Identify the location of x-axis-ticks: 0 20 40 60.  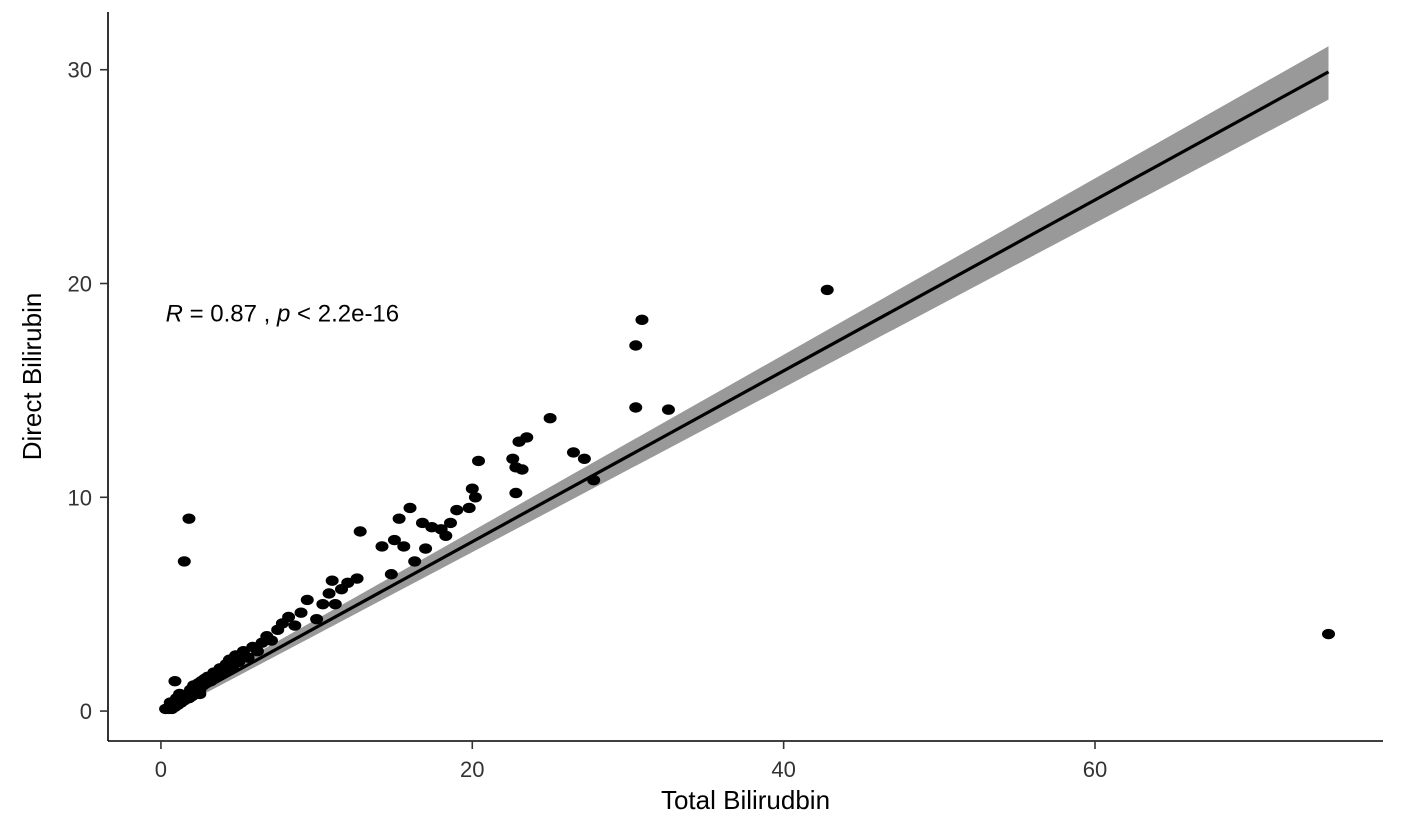
(631, 761).